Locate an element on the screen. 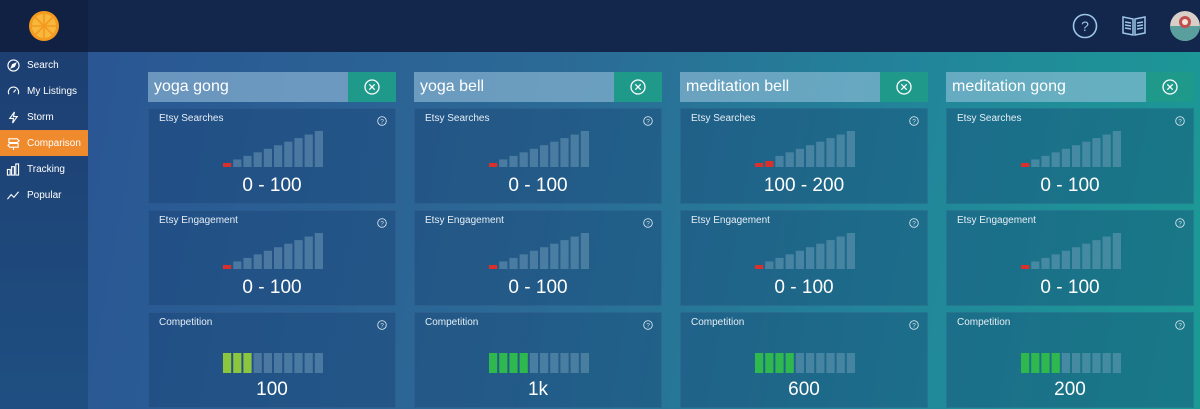 The image size is (1200, 409). sidebar-item-storm: Storm is located at coordinates (44, 117).